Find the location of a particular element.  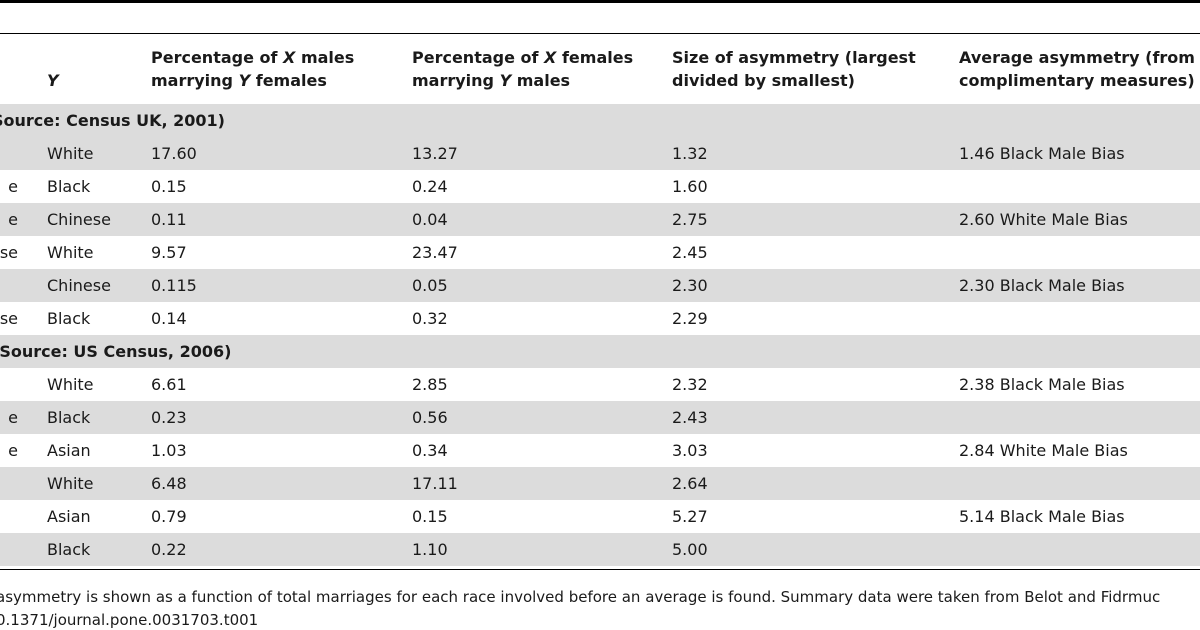

table-row: e Asian 1.03 0.34 3.03 2.84 White Male Bias is located at coordinates (600, 450).